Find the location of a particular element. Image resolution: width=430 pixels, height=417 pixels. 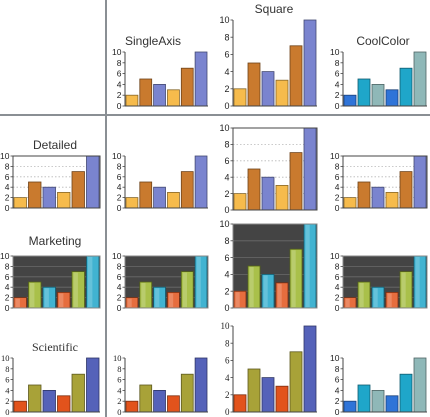

row-label-scientific: Scientific is located at coordinates (55, 347).